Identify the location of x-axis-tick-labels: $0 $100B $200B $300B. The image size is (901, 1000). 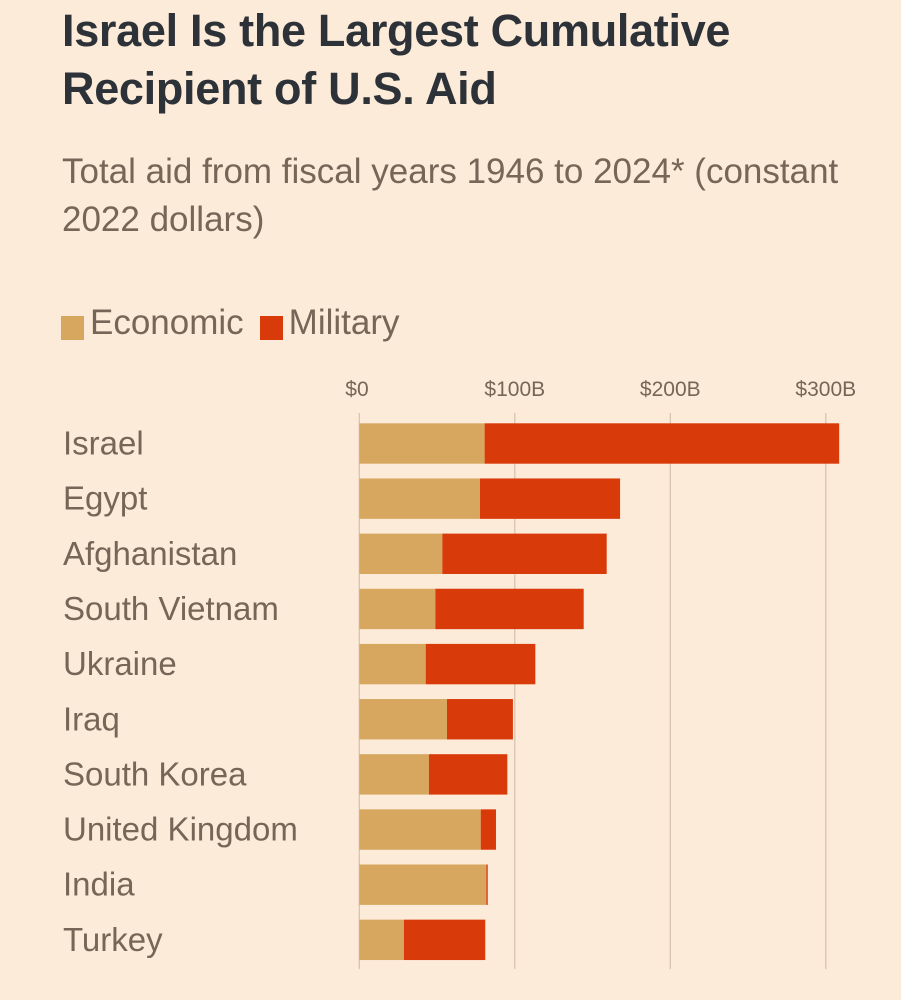
(600, 389).